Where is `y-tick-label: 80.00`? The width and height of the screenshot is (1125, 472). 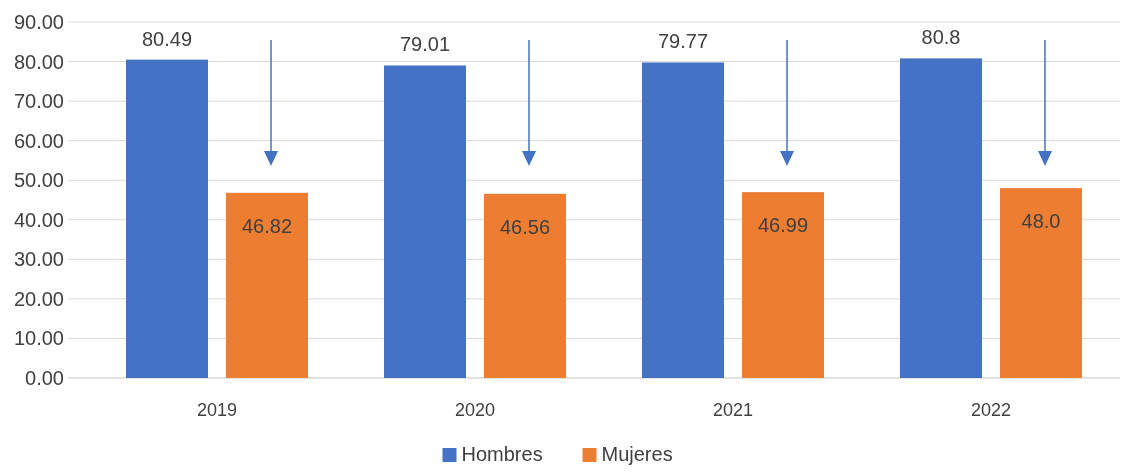
y-tick-label: 80.00 is located at coordinates (38, 61).